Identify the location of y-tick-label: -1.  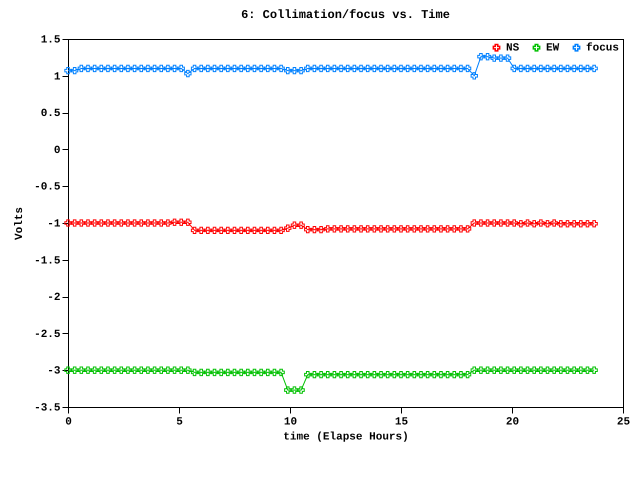
(54, 224).